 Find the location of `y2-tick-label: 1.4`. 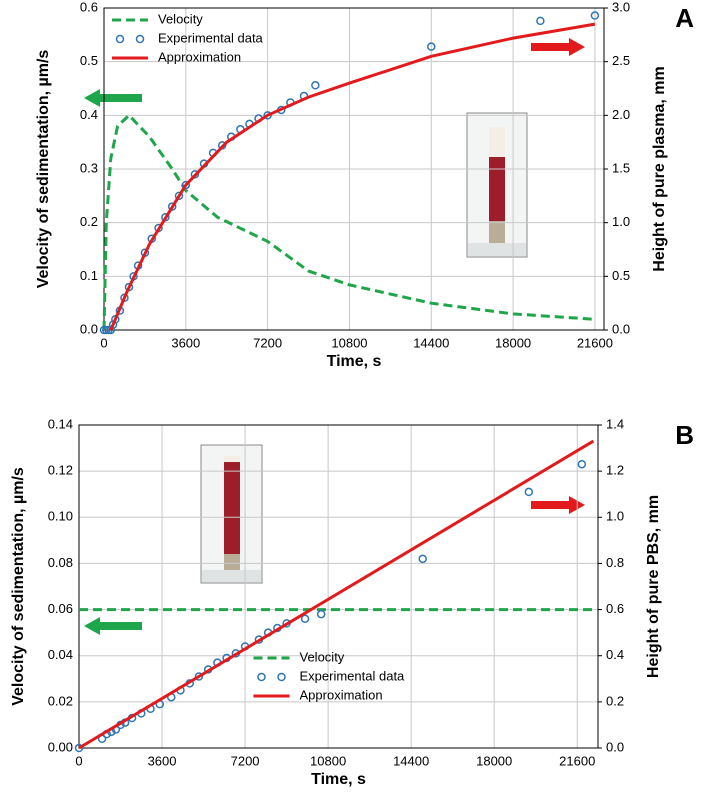

y2-tick-label: 1.4 is located at coordinates (615, 423).